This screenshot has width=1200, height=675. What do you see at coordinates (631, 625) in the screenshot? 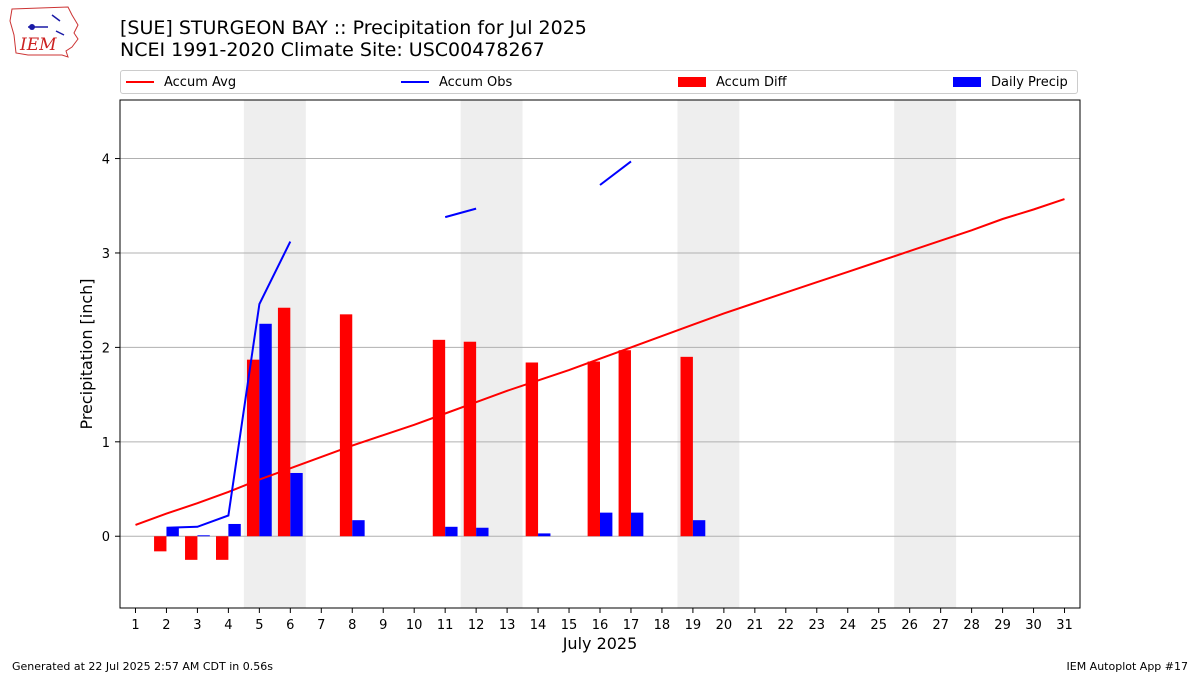
I see `x-tick-label-17: 17` at bounding box center [631, 625].